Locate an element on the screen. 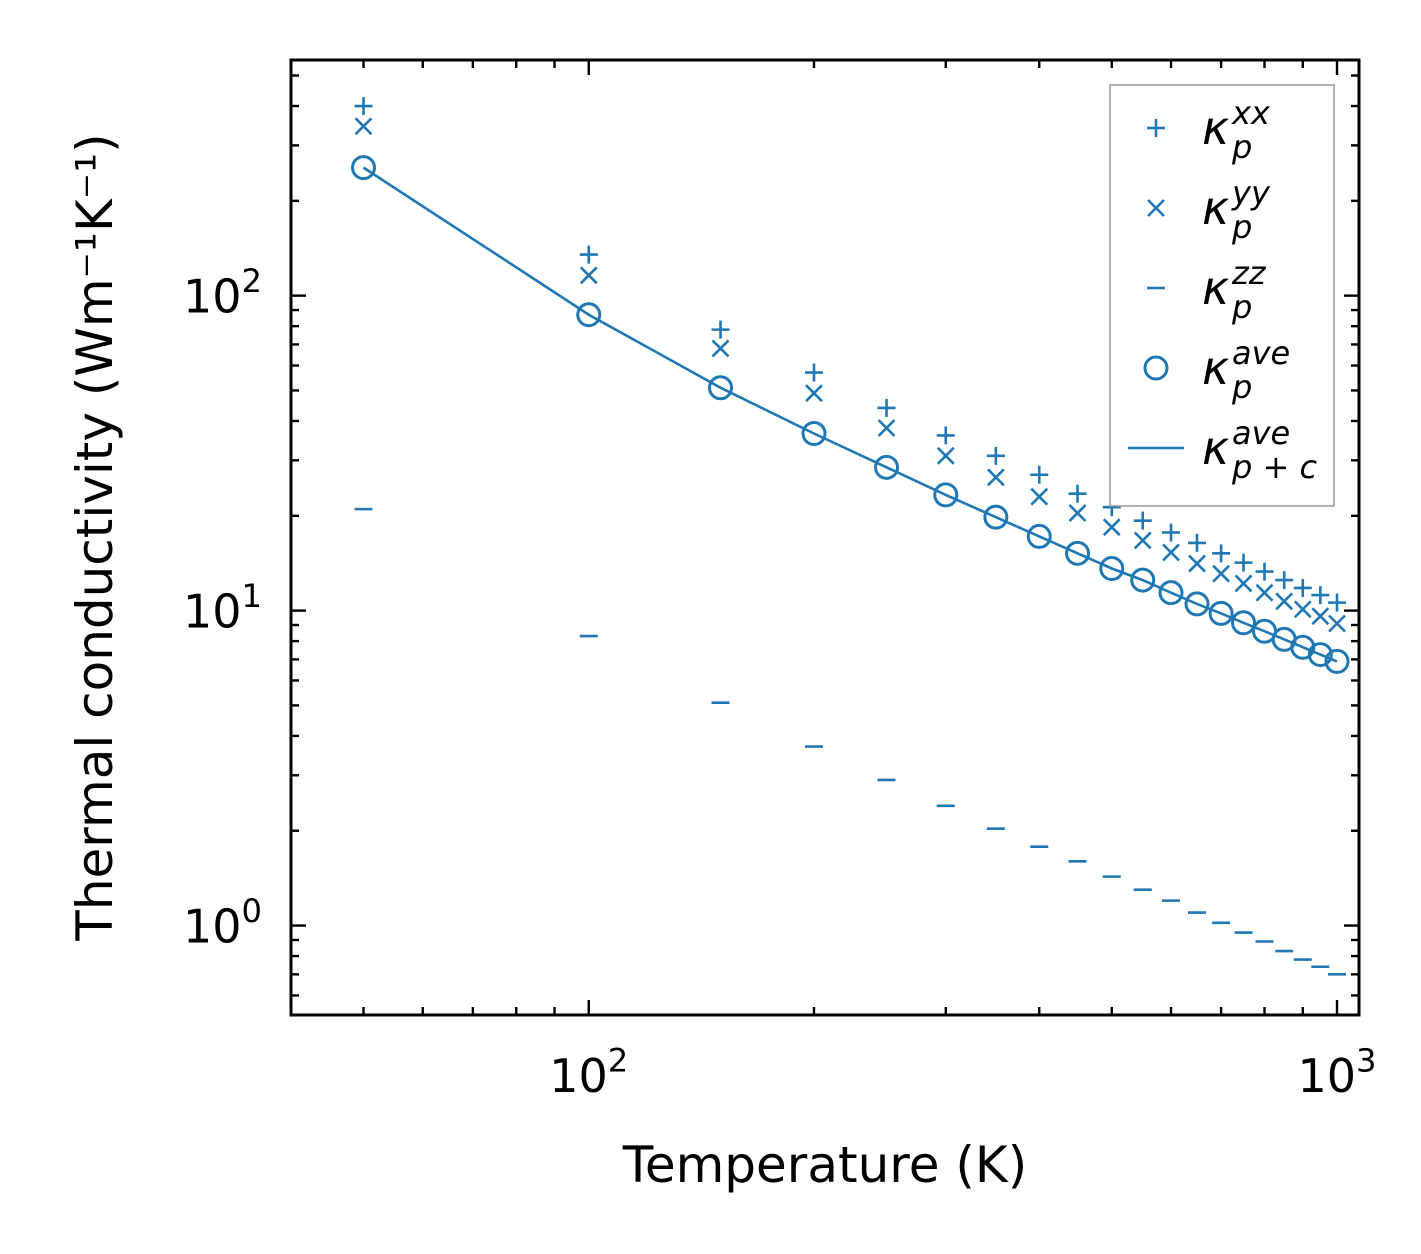 The image size is (1421, 1254). y-tick-label: 10¹ is located at coordinates (222, 608).